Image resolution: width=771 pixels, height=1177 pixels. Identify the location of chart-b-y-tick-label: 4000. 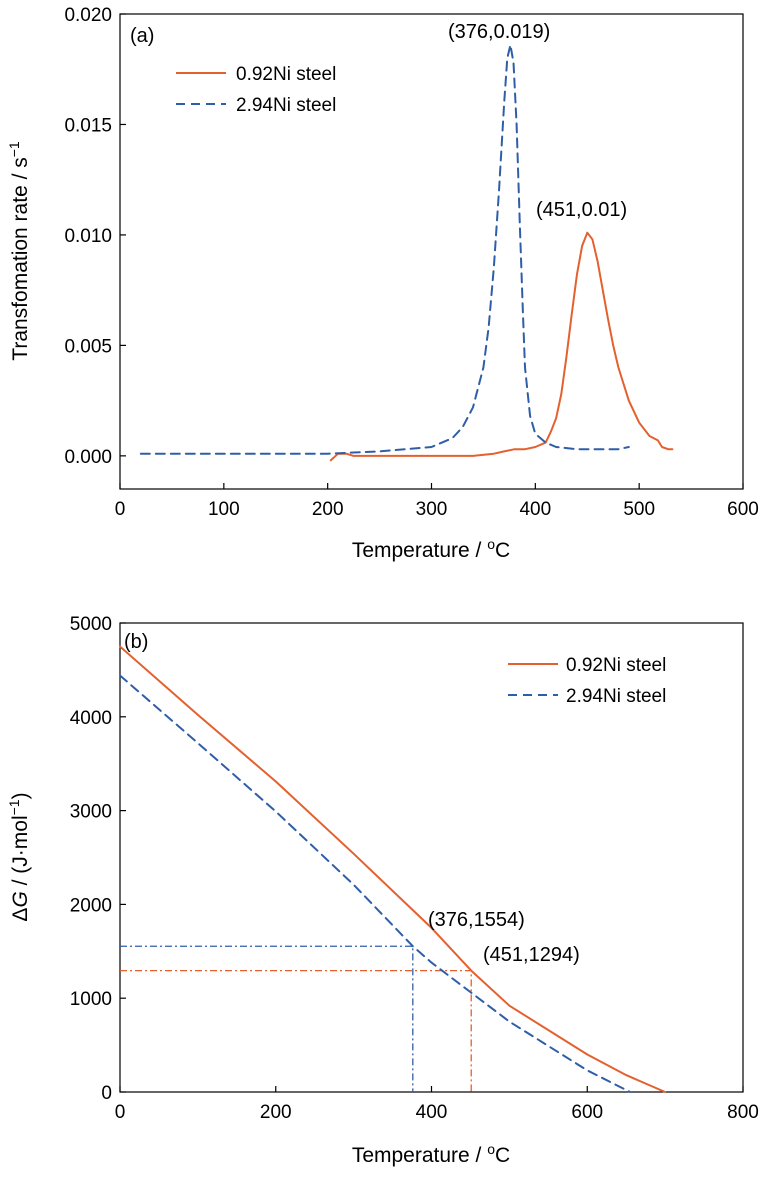
(91, 718).